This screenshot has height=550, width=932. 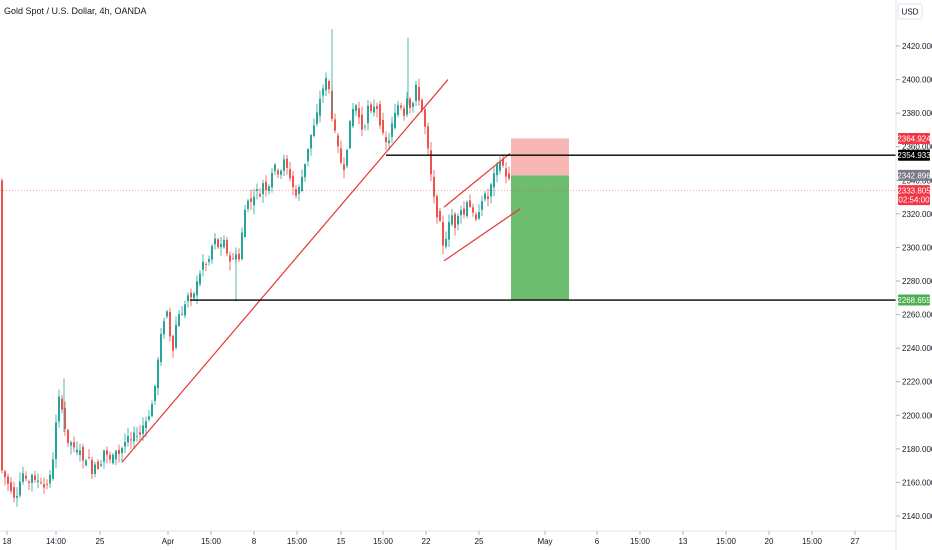 I want to click on resistance-tag: 2354.933, so click(x=914, y=155).